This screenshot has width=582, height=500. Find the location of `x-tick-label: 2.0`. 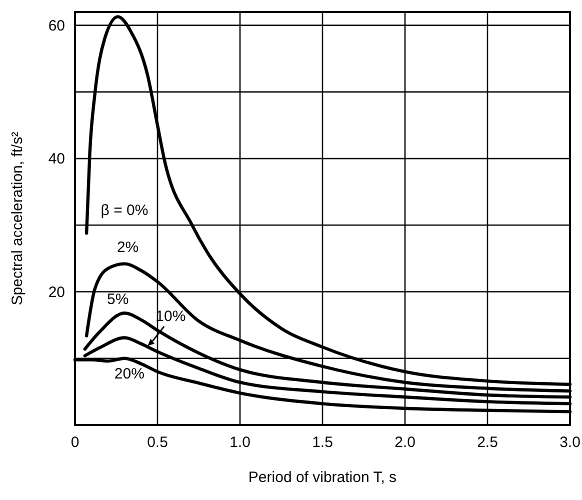

x-tick-label: 2.0 is located at coordinates (405, 442).